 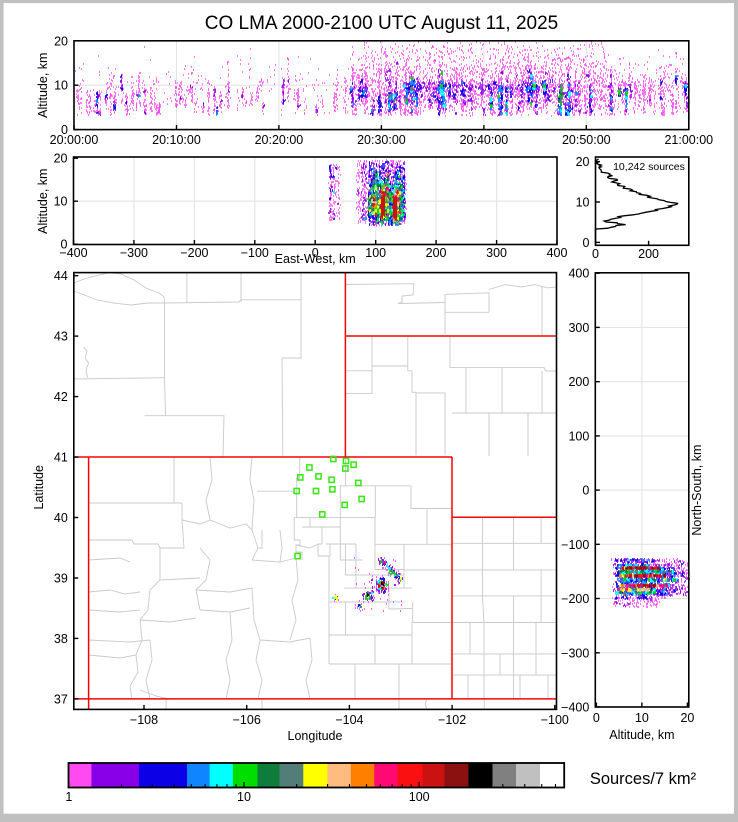 I want to click on svg-text: East-West, km, so click(x=315, y=259).